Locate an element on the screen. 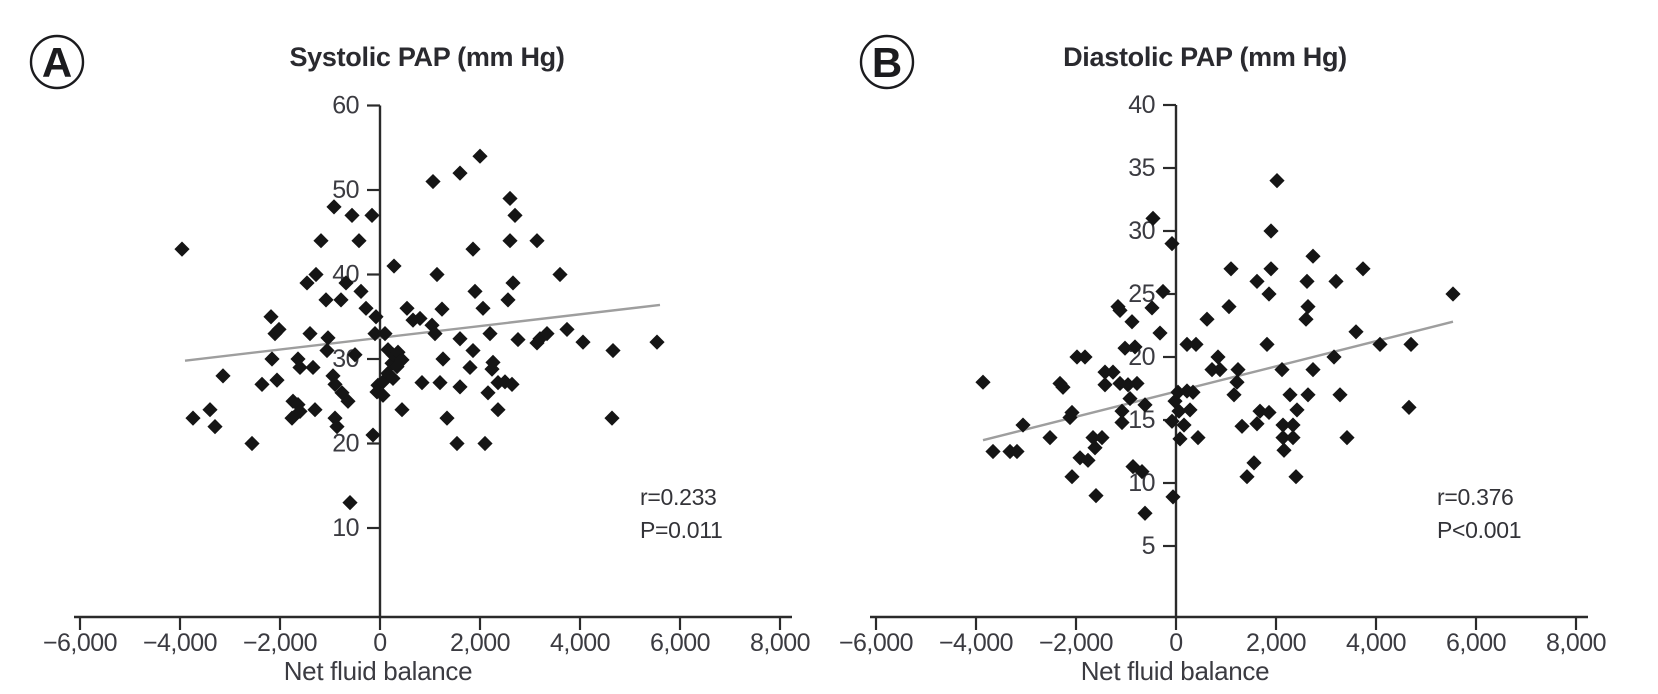  x-tick-label: 8,000 is located at coordinates (780, 643).